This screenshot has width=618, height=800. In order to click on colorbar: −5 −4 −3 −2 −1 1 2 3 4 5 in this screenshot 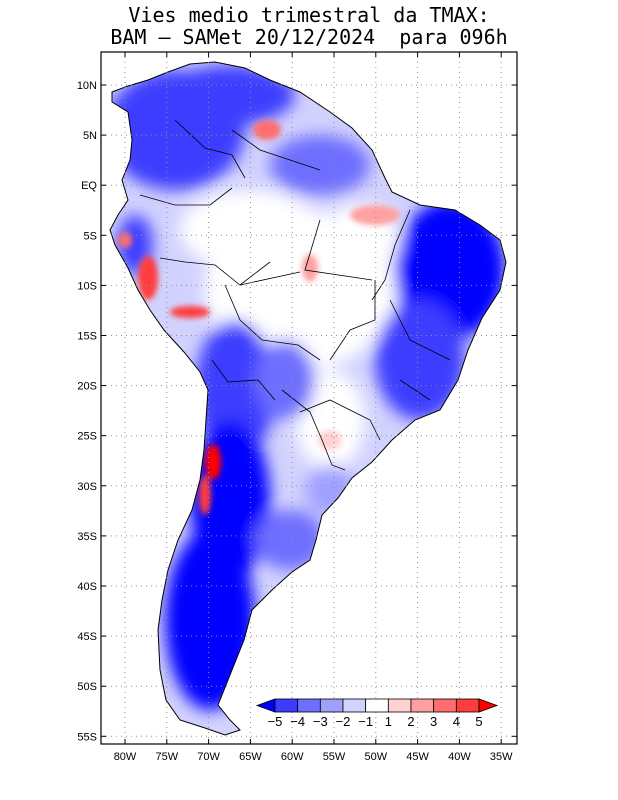, I will do `click(377, 713)`.